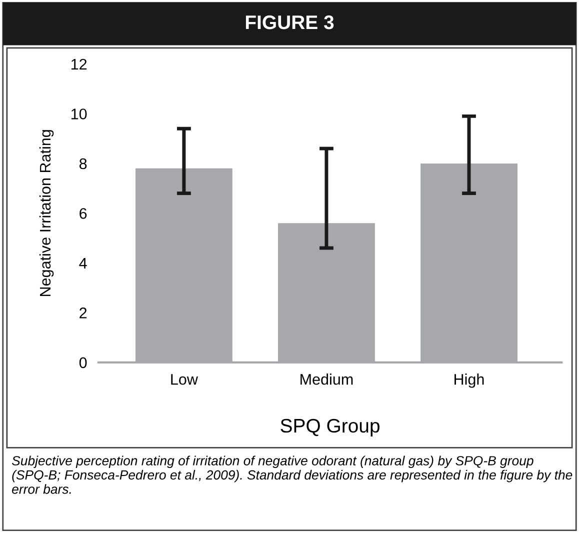 Image resolution: width=579 pixels, height=533 pixels. What do you see at coordinates (184, 379) in the screenshot?
I see `x-tick-label: Low` at bounding box center [184, 379].